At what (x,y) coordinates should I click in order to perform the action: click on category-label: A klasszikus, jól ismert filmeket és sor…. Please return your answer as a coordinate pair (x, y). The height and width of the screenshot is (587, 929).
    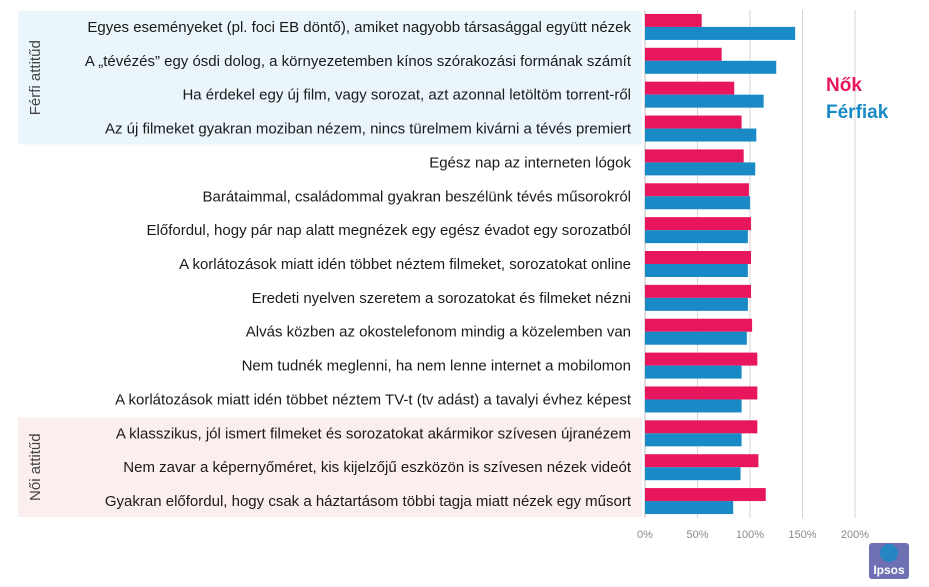
    Looking at the image, I should click on (373, 433).